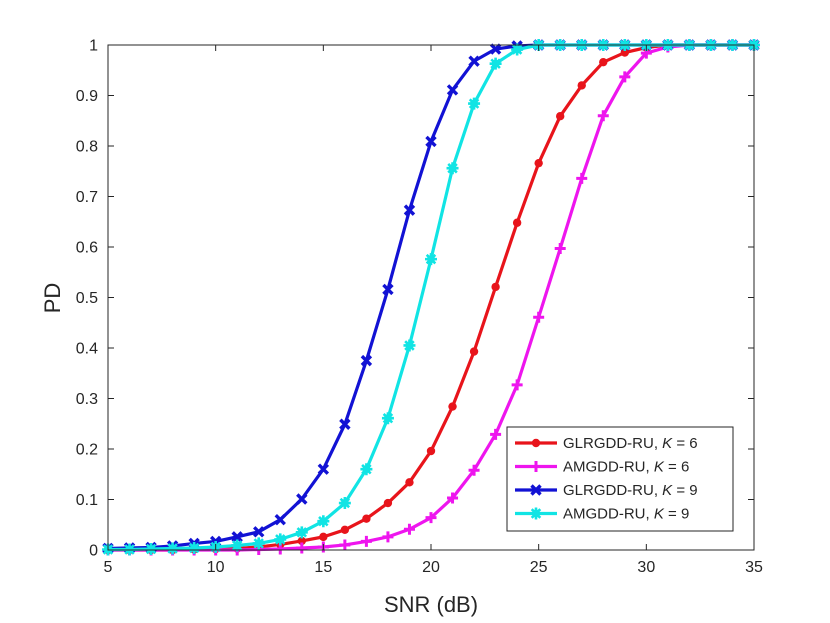 This screenshot has width=830, height=623. Describe the element at coordinates (667, 443) in the screenshot. I see `legend-label-k-1: K` at that location.